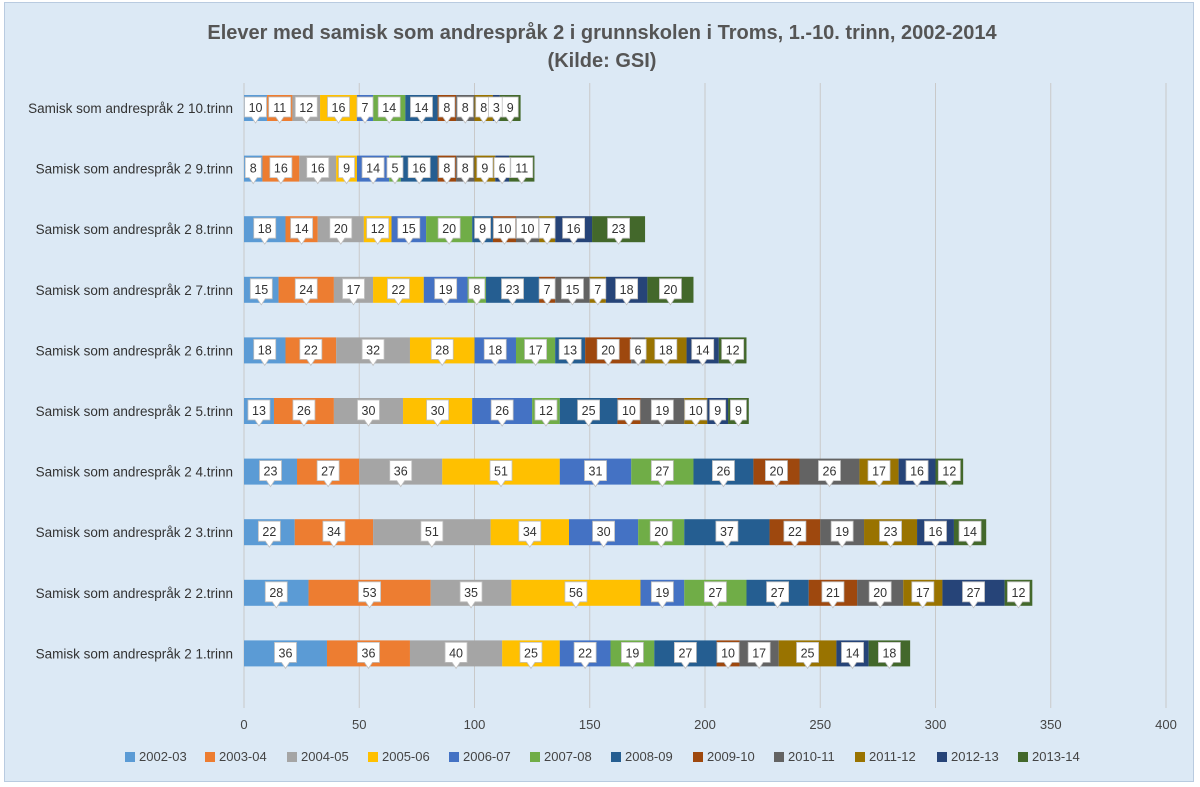  I want to click on data-label: 30, so click(369, 411).